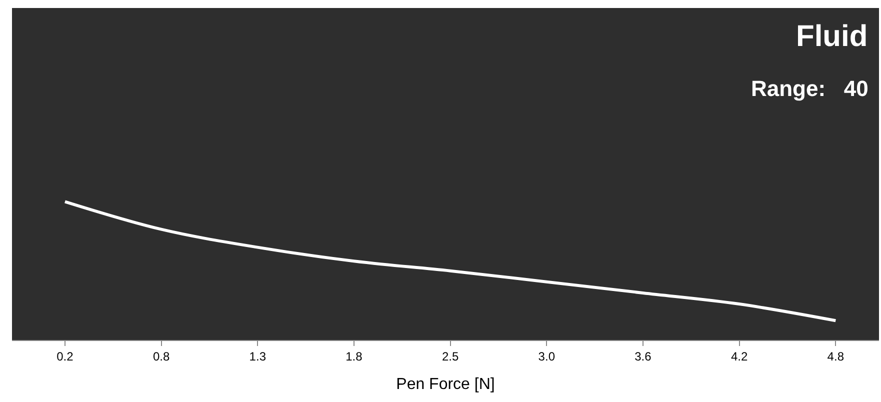  What do you see at coordinates (832, 36) in the screenshot?
I see `text: Fluid` at bounding box center [832, 36].